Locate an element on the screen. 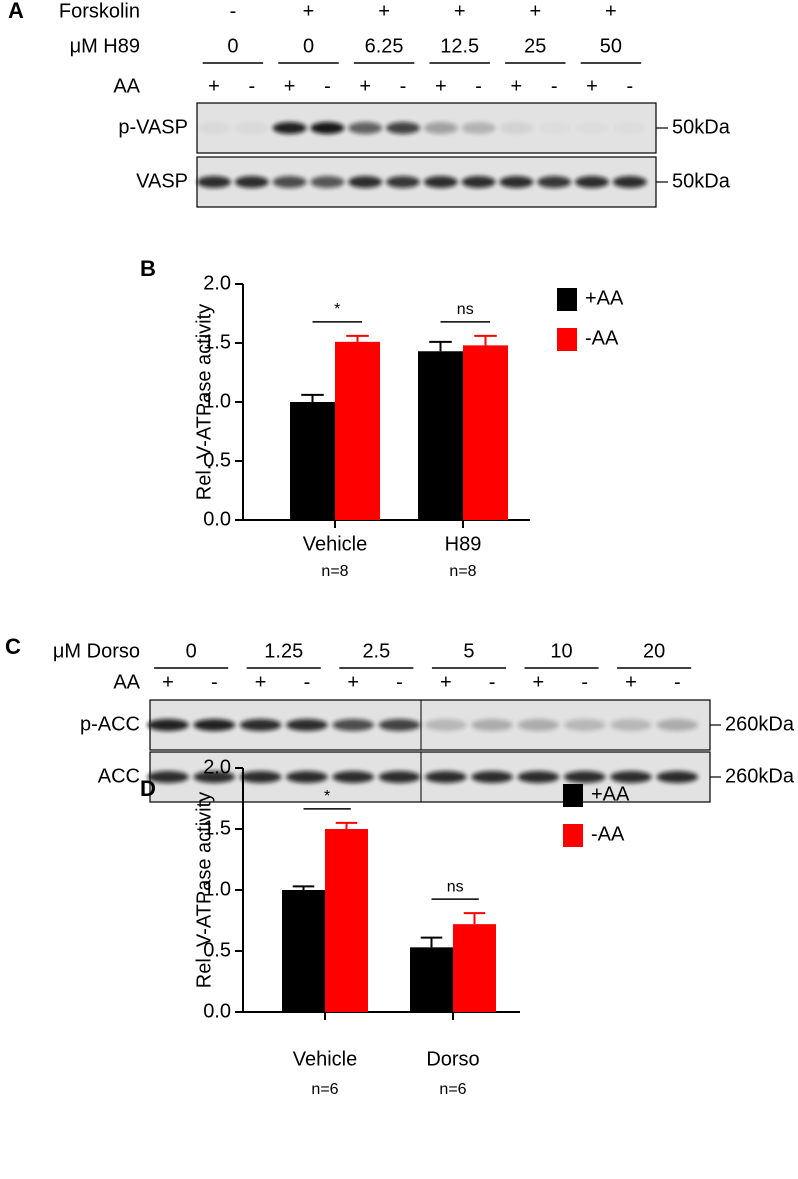  y-tick-label: 0.0 is located at coordinates (217, 1011).